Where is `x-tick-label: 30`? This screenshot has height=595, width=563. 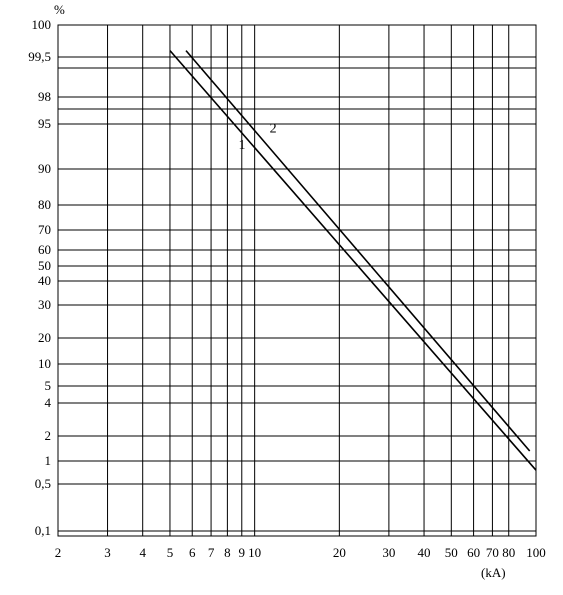
x-tick-label: 30 is located at coordinates (388, 552).